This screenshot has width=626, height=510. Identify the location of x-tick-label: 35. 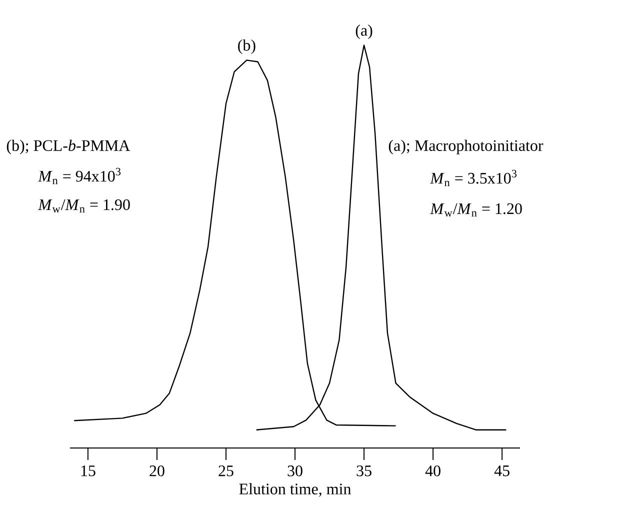
(364, 471).